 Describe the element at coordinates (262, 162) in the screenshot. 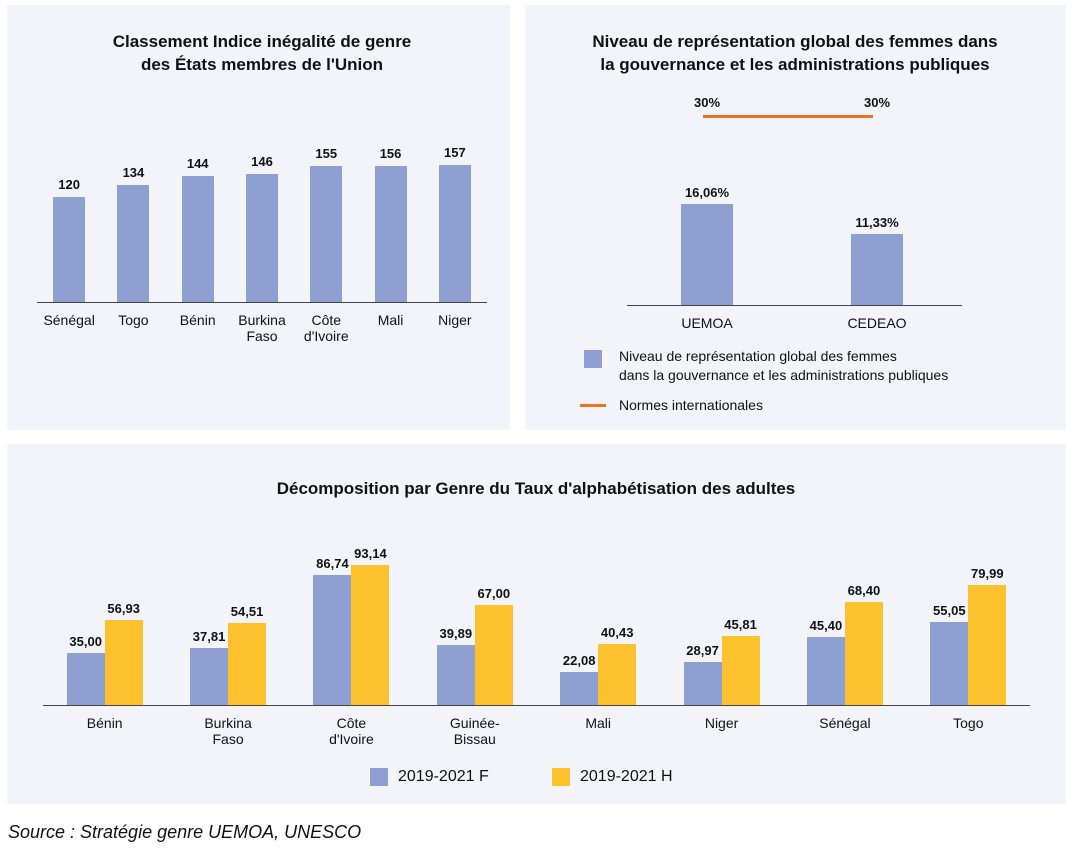

I see `value-label: 146` at that location.